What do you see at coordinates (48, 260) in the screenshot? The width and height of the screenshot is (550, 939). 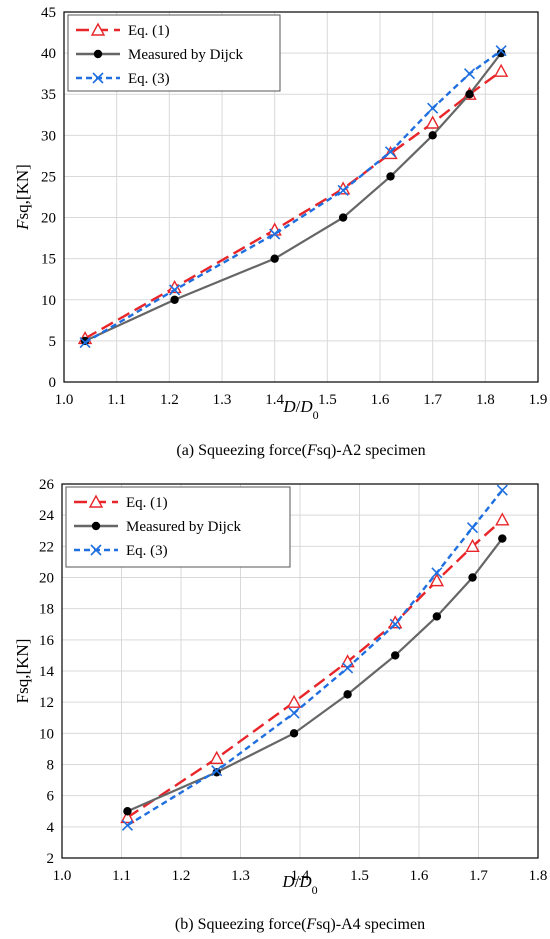 I see `y-tick-label: 15` at bounding box center [48, 260].